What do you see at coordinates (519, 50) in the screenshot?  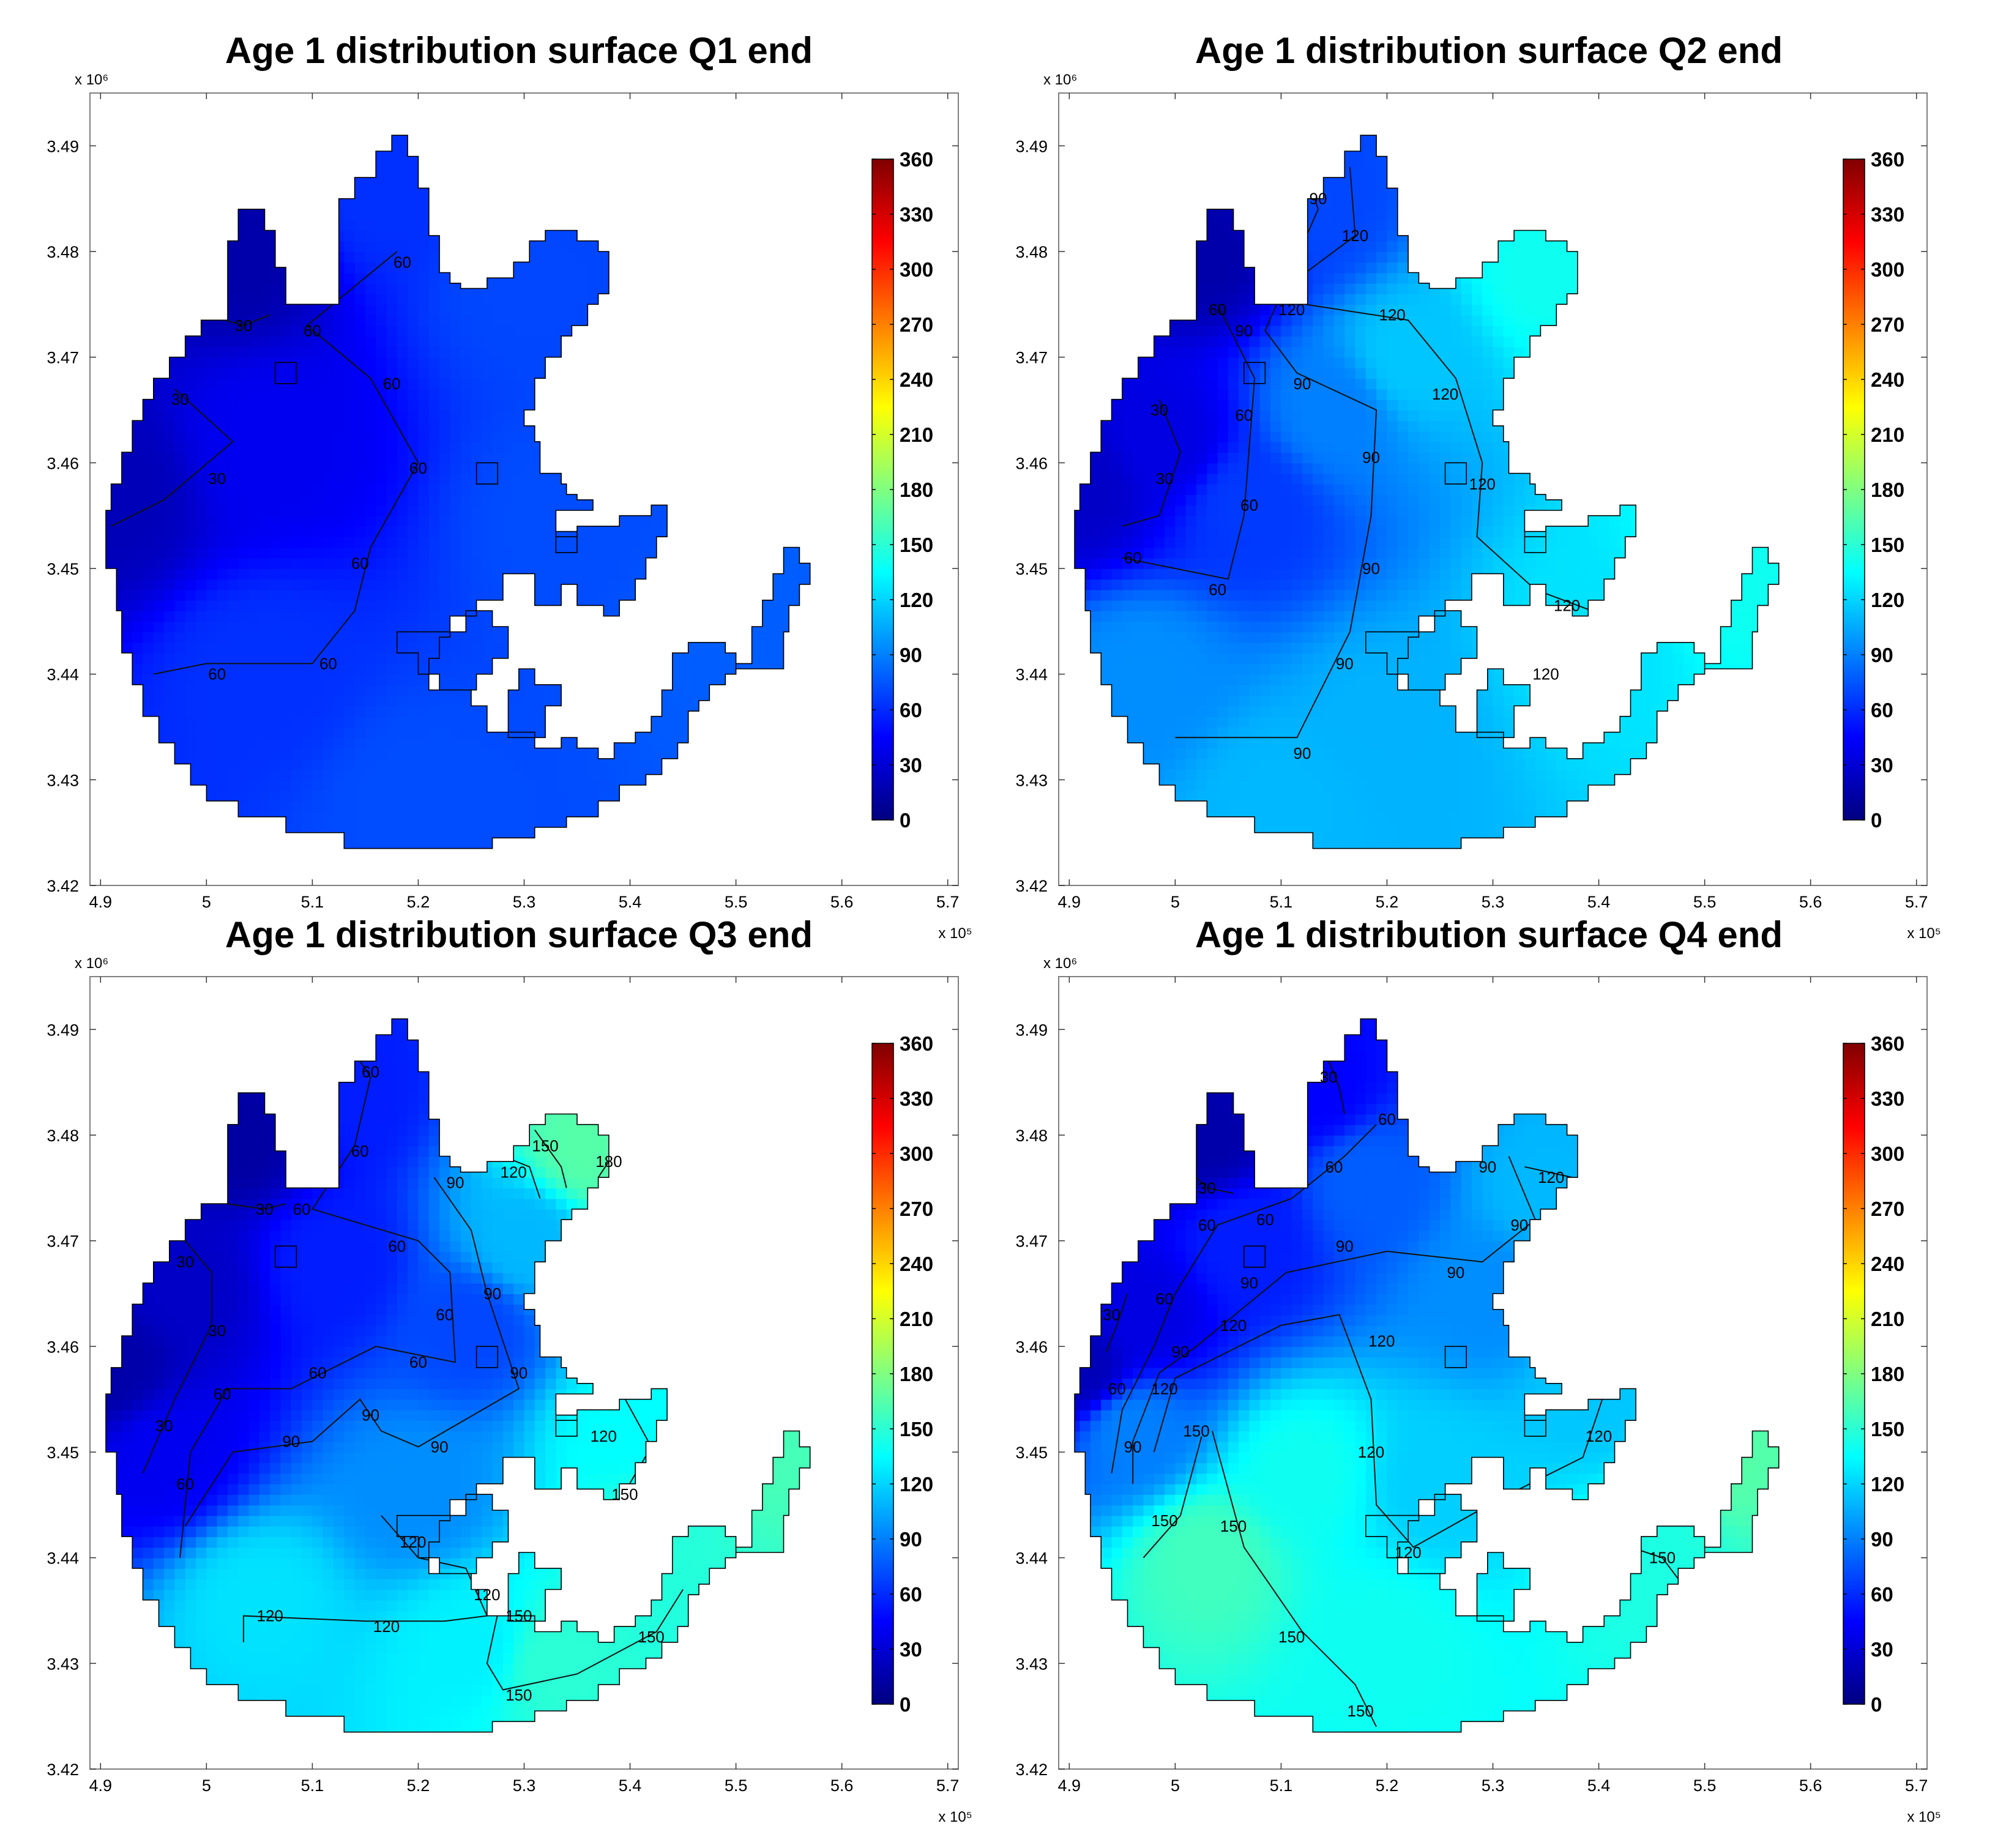 I see `chart-title: Age 1 distribution surface Q1 end` at bounding box center [519, 50].